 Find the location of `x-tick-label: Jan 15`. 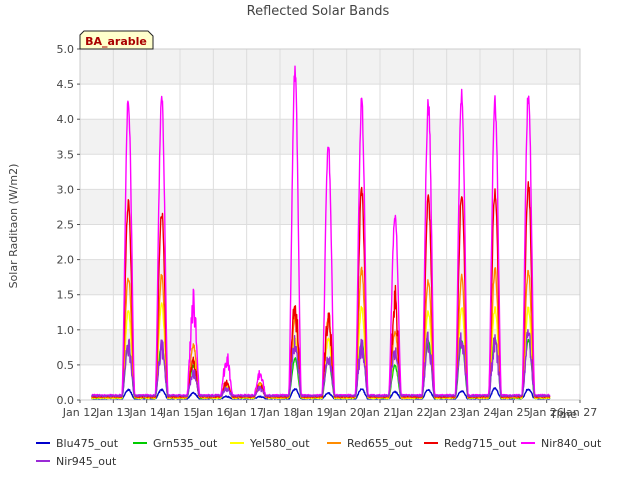

x-tick-label: Jan 15 is located at coordinates (179, 412).